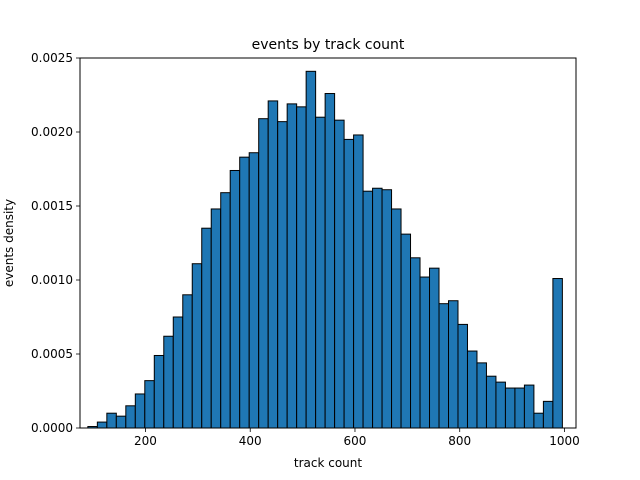  I want to click on x-tick-label: 800, so click(459, 441).